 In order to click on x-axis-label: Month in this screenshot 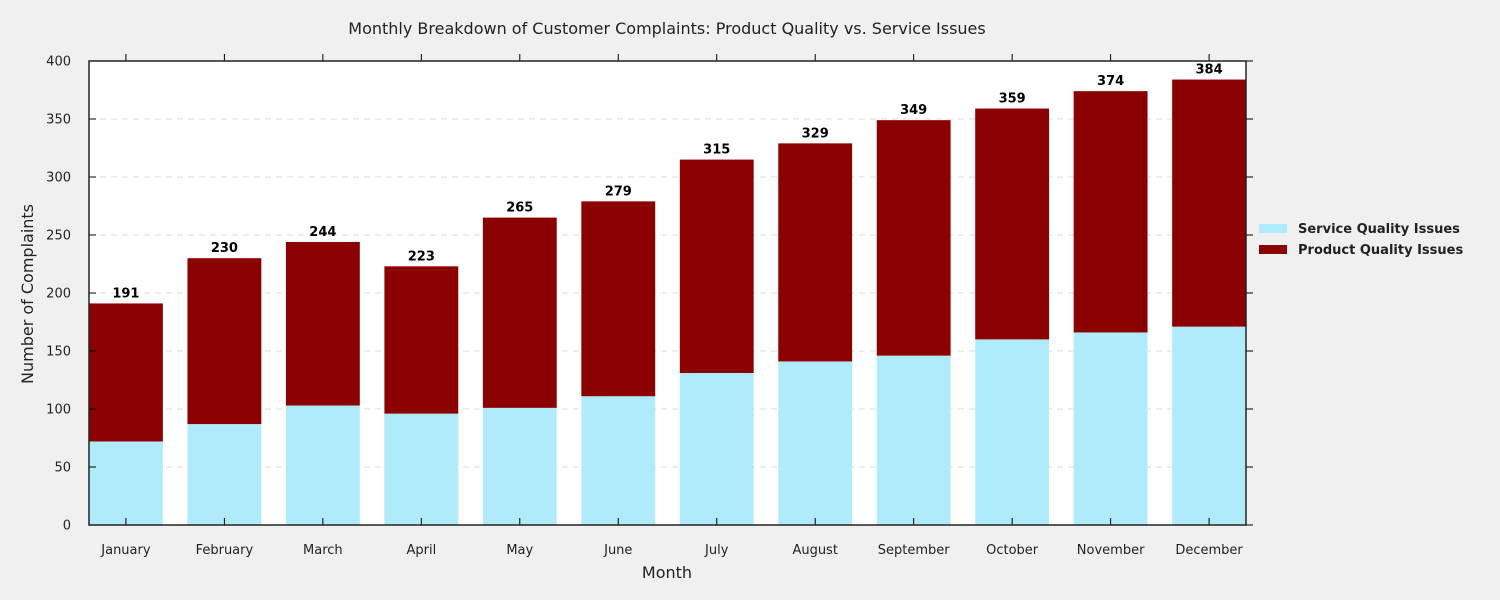, I will do `click(667, 572)`.